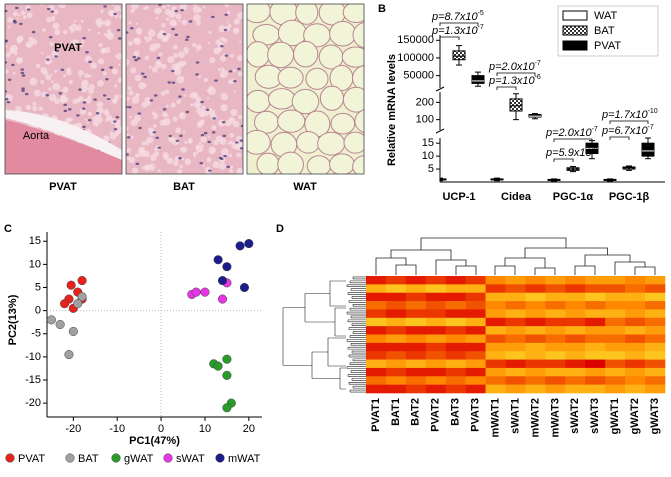 The height and width of the screenshot is (477, 671). I want to click on x-tick-label: 10, so click(205, 429).